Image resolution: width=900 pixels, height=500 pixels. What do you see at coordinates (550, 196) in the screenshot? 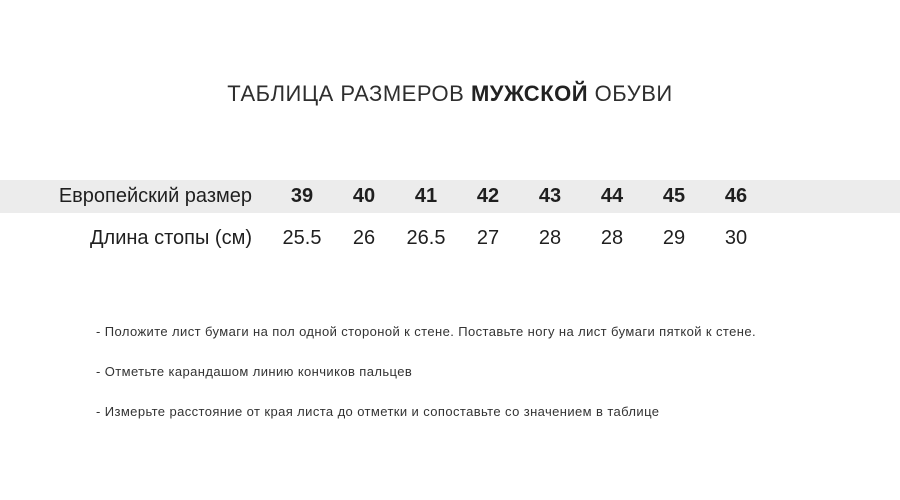
I see `eu-size-cell: 43` at bounding box center [550, 196].